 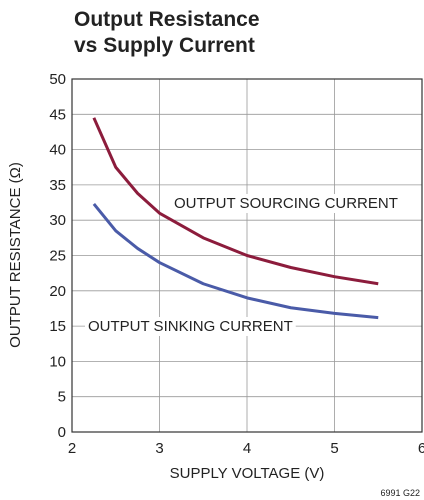 I want to click on annotation: OUTPUT SINKING CURRENT, so click(x=190, y=326).